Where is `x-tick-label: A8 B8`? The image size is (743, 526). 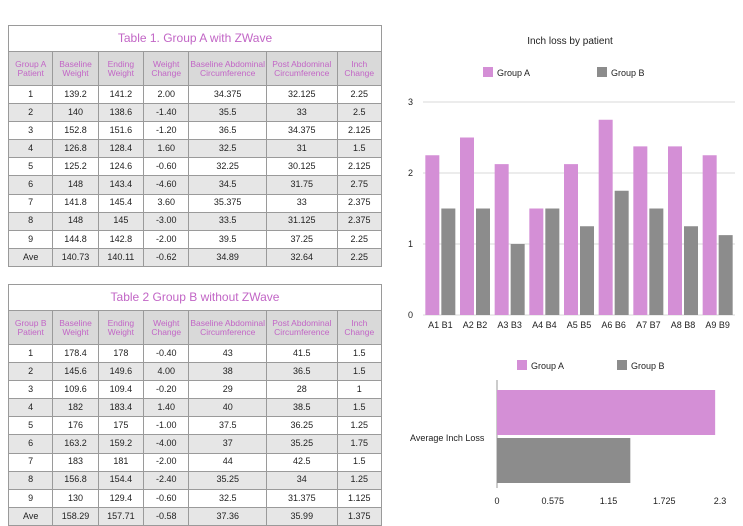 x-tick-label: A8 B8 is located at coordinates (683, 325).